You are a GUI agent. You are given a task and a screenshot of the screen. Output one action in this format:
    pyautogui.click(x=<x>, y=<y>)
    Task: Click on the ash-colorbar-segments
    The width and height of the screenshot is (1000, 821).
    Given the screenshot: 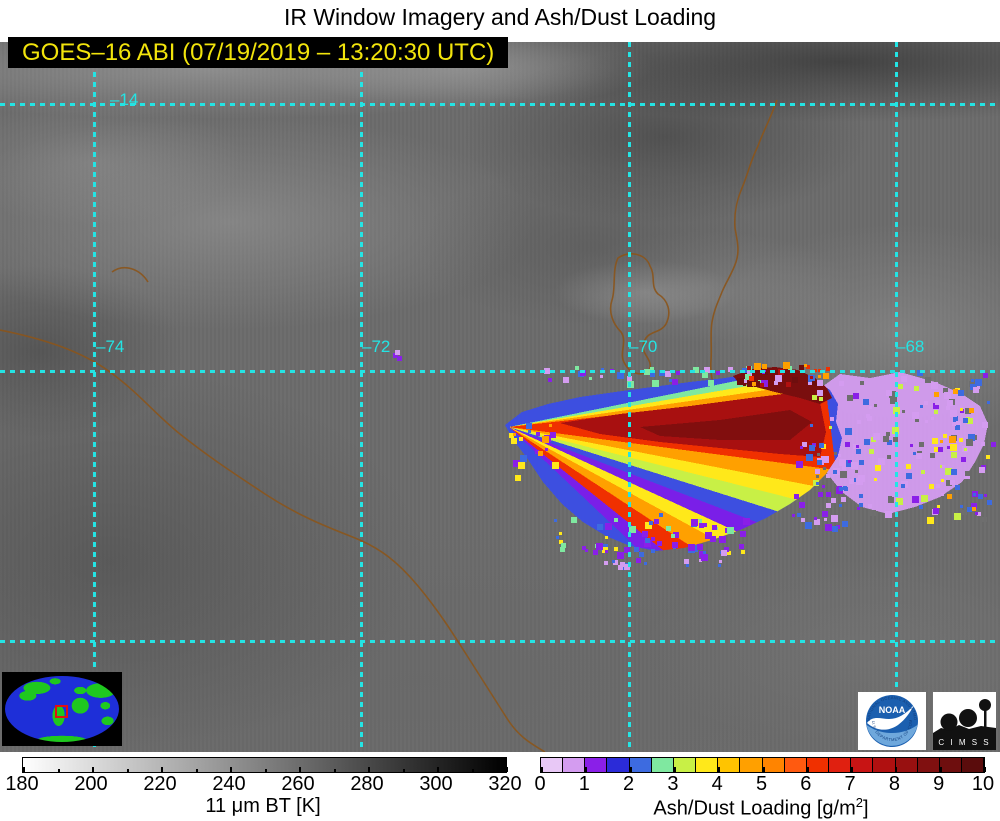 What is the action you would take?
    pyautogui.click(x=763, y=765)
    